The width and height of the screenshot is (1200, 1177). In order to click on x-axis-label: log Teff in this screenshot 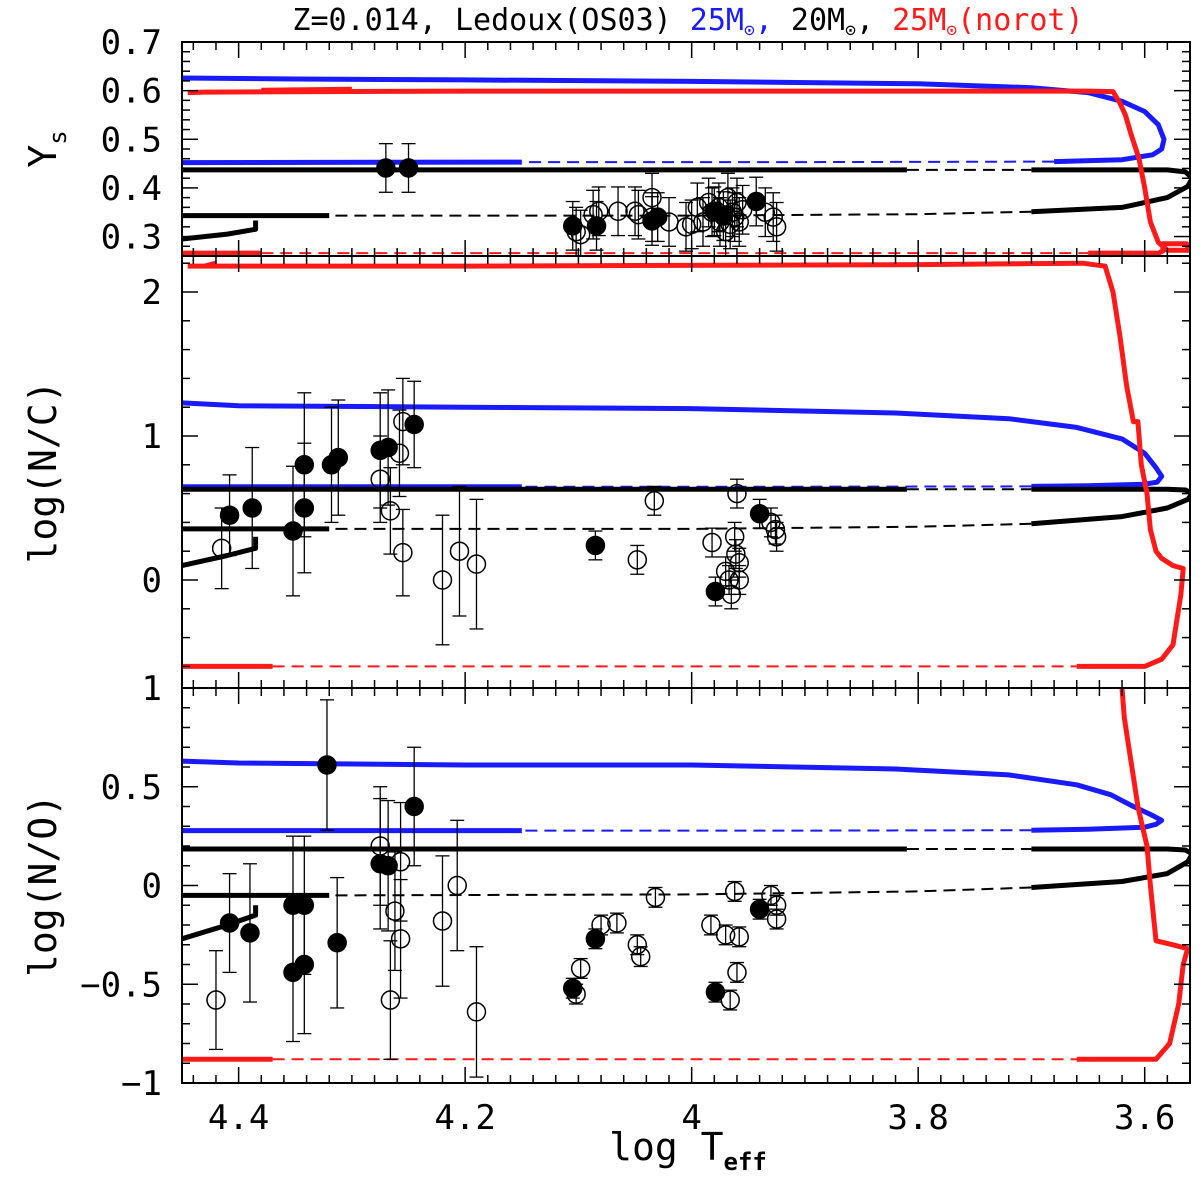, I will do `click(688, 1150)`.